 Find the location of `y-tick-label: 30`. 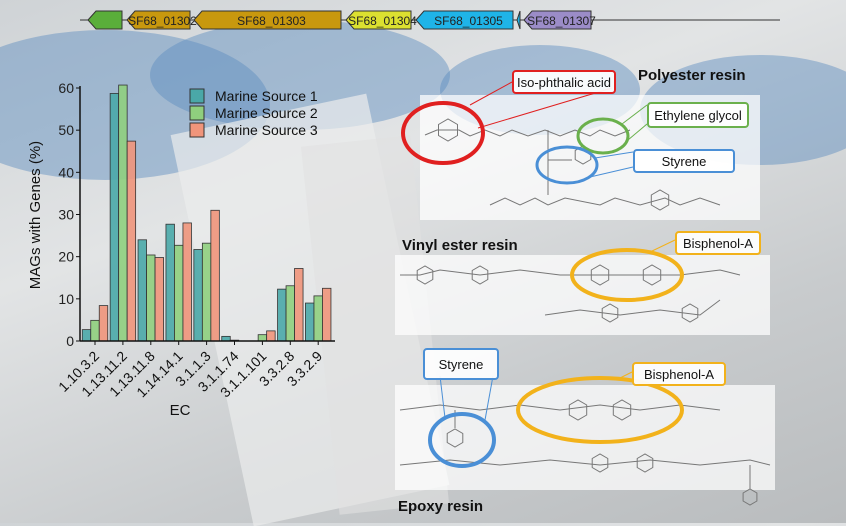

y-tick-label: 30 is located at coordinates (66, 215).